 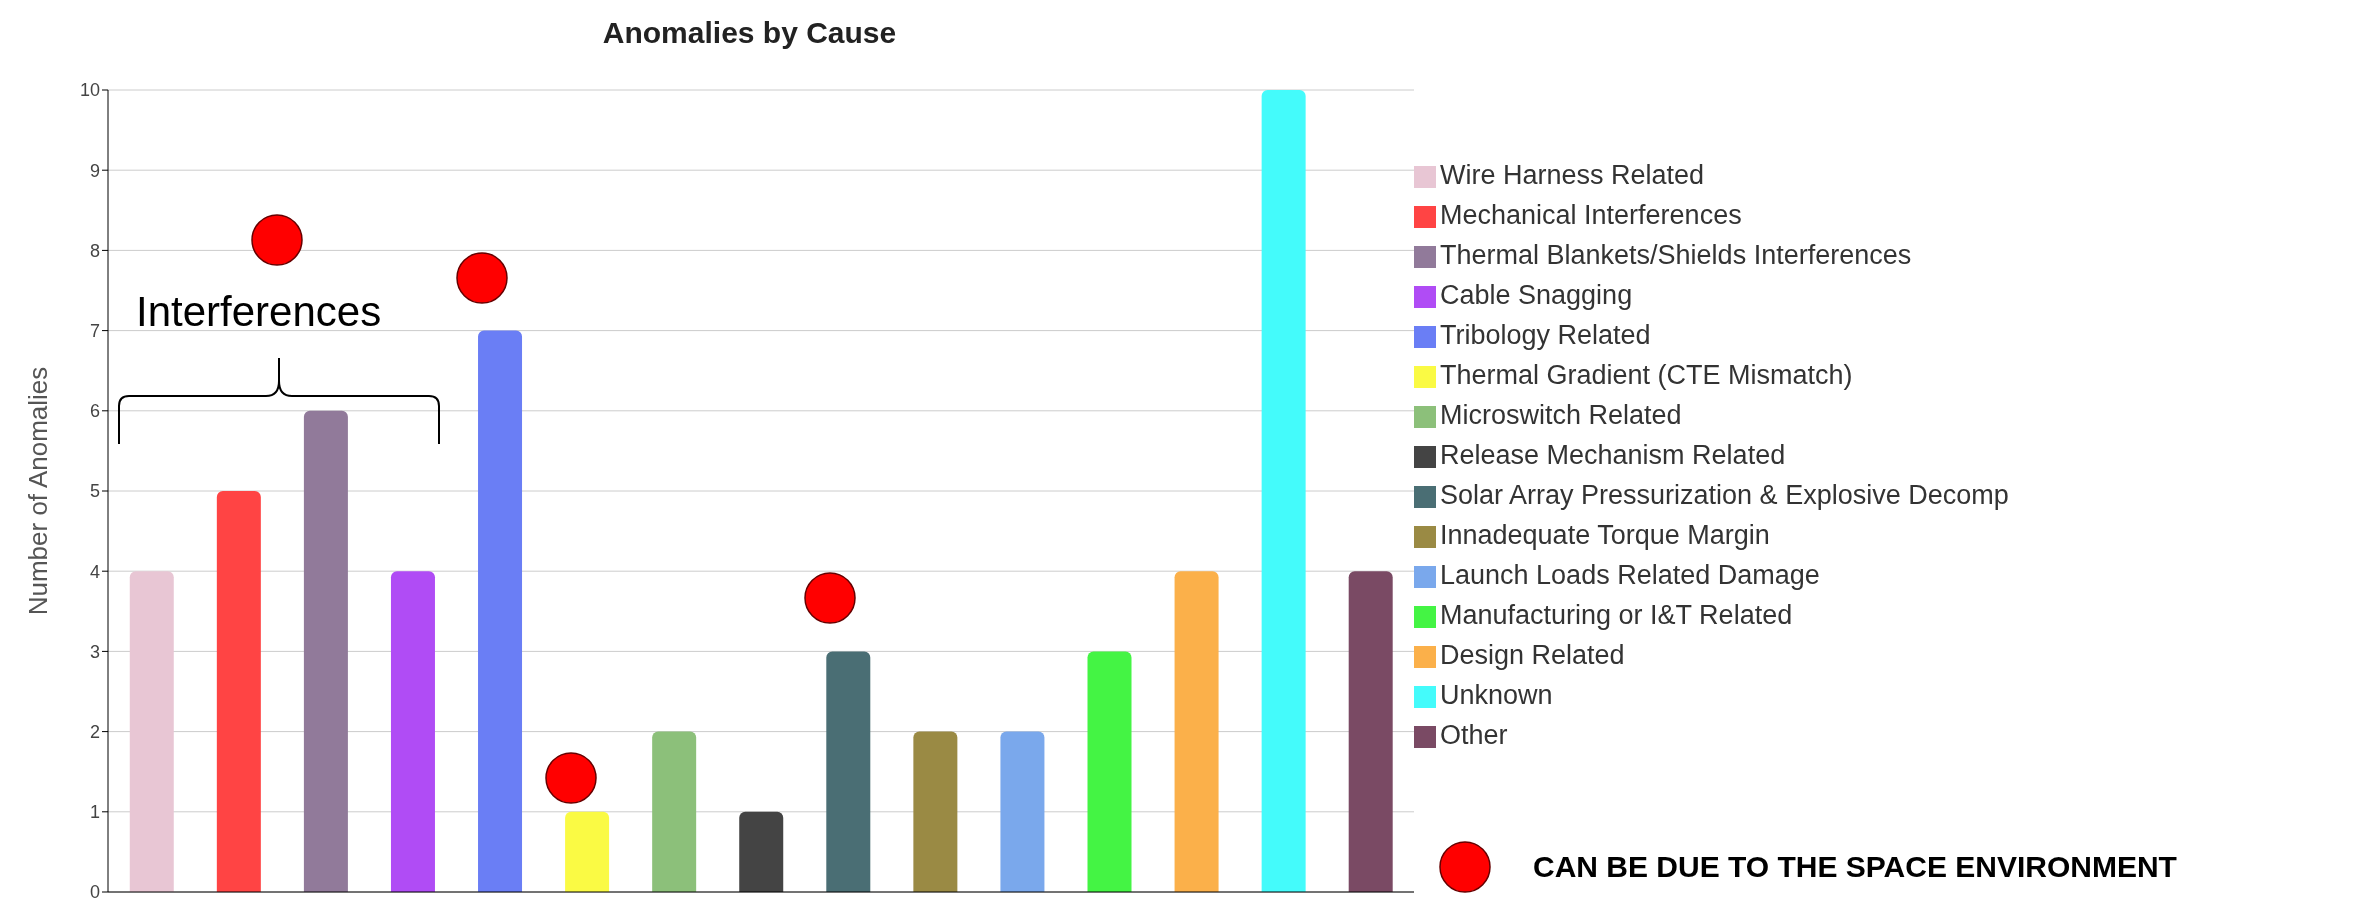 I want to click on y-tick-label: 4, so click(x=94, y=571).